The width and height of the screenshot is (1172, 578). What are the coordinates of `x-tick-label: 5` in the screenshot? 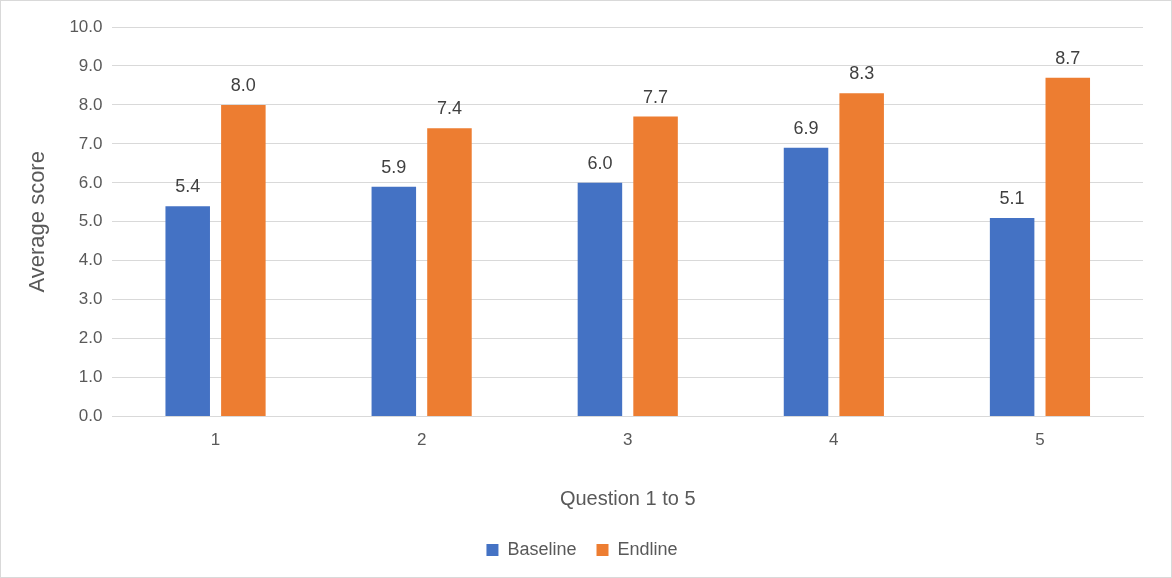 It's located at (1040, 440).